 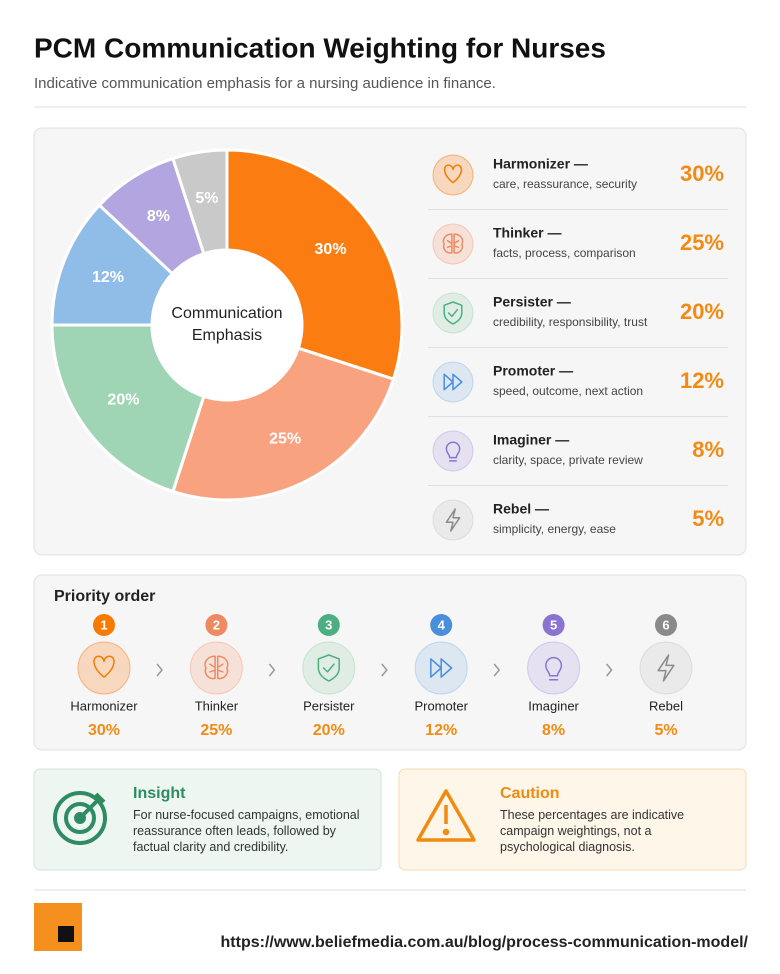 I want to click on legend-description: facts, process, comparison, so click(x=564, y=253).